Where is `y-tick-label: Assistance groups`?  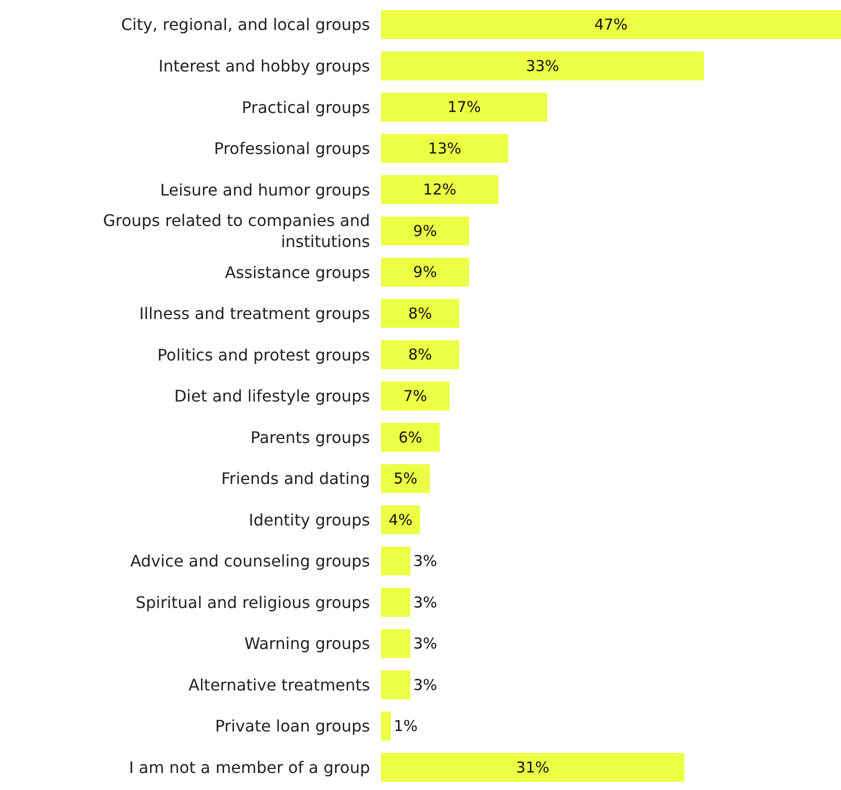
y-tick-label: Assistance groups is located at coordinates (297, 272).